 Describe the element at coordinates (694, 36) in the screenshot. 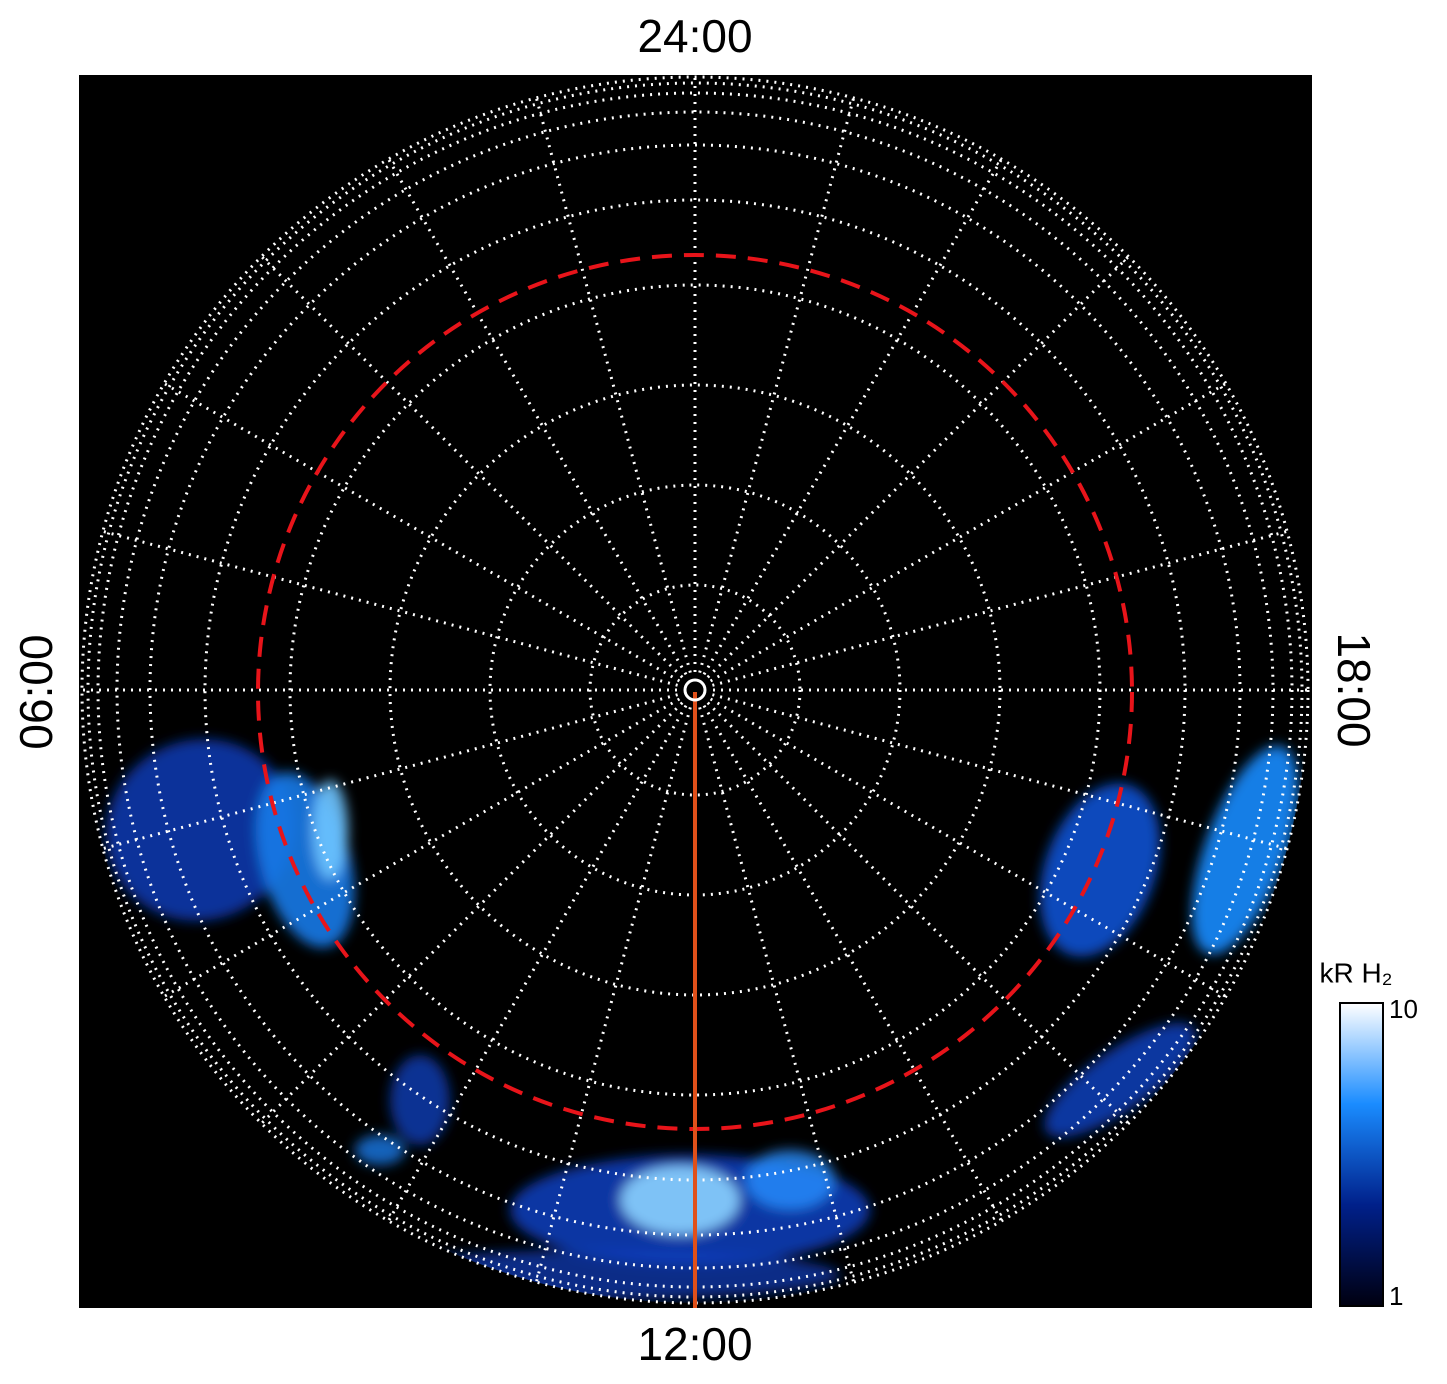

I see `top-label: 24:00` at that location.